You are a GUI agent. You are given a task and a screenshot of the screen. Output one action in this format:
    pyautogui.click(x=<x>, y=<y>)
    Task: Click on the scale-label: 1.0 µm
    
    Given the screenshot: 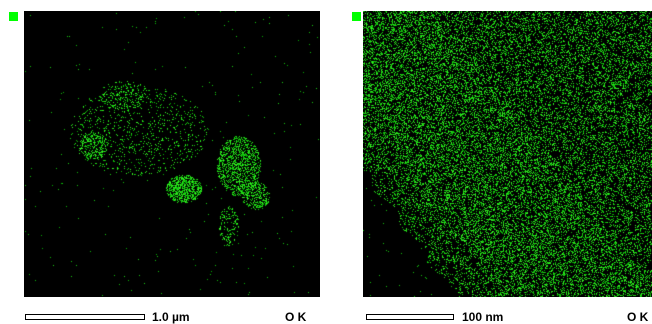 What is the action you would take?
    pyautogui.click(x=171, y=317)
    